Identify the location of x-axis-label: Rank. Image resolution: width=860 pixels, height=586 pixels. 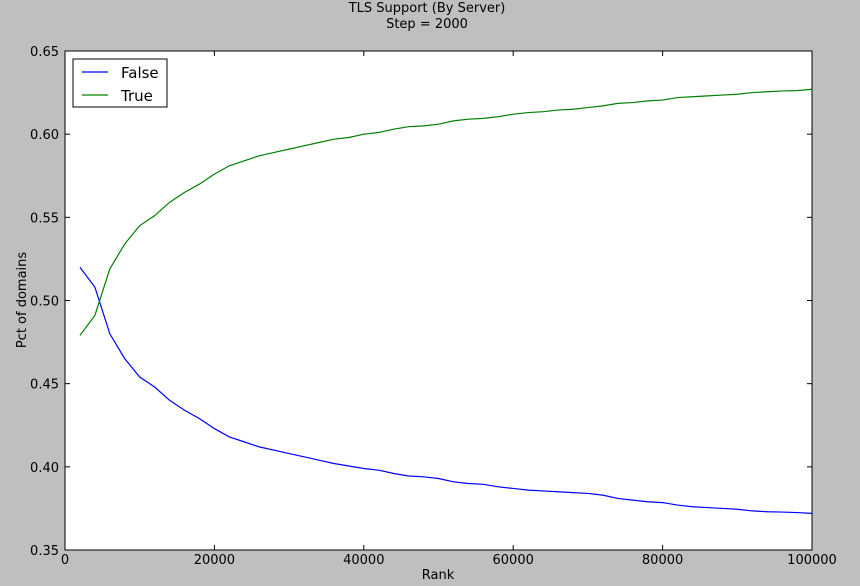
(438, 575).